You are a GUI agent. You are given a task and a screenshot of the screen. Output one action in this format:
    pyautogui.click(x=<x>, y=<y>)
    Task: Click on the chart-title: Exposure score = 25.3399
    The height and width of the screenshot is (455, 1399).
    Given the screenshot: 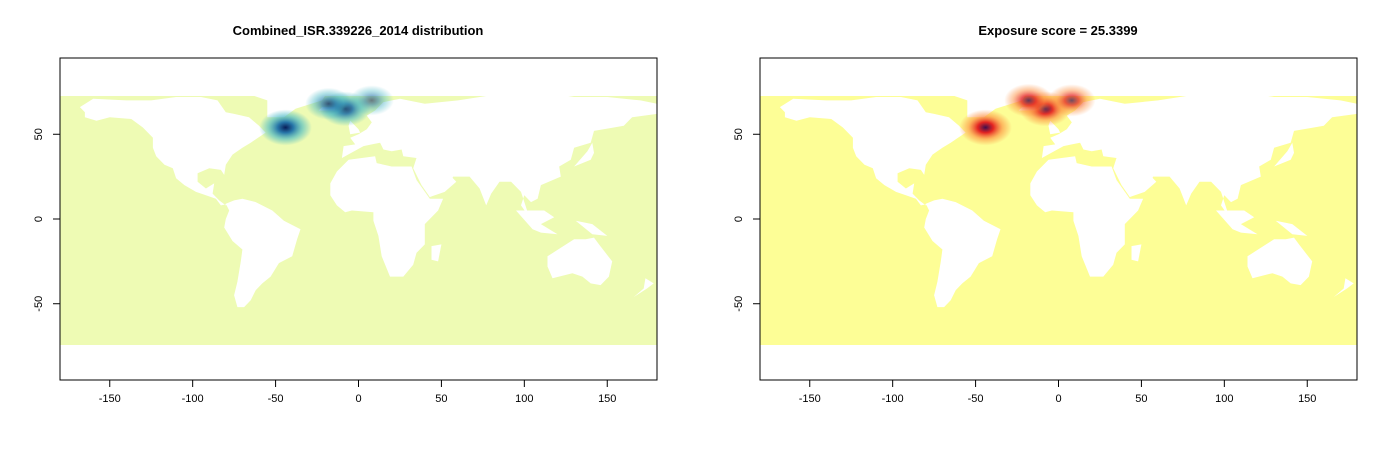 What is the action you would take?
    pyautogui.click(x=1057, y=30)
    